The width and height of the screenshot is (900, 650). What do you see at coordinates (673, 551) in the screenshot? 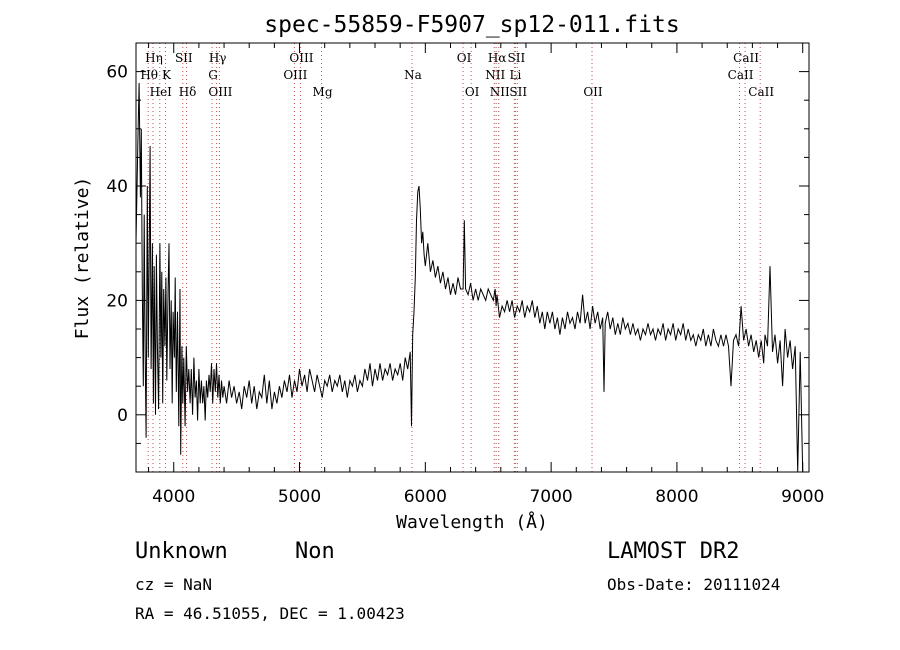
I see `survey-label: LAMOST DR2` at bounding box center [673, 551].